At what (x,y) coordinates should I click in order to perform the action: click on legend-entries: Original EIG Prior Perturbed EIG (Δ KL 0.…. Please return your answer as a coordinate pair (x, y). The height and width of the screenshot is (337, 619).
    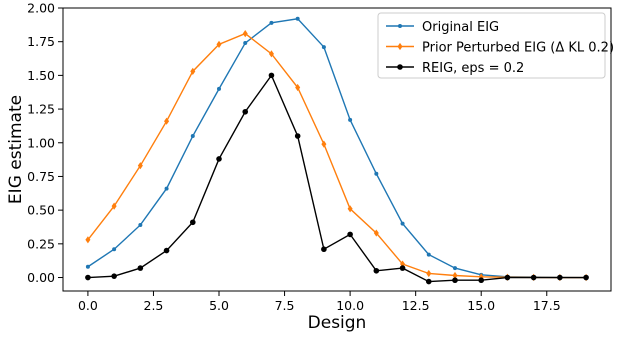
    Looking at the image, I should click on (500, 48).